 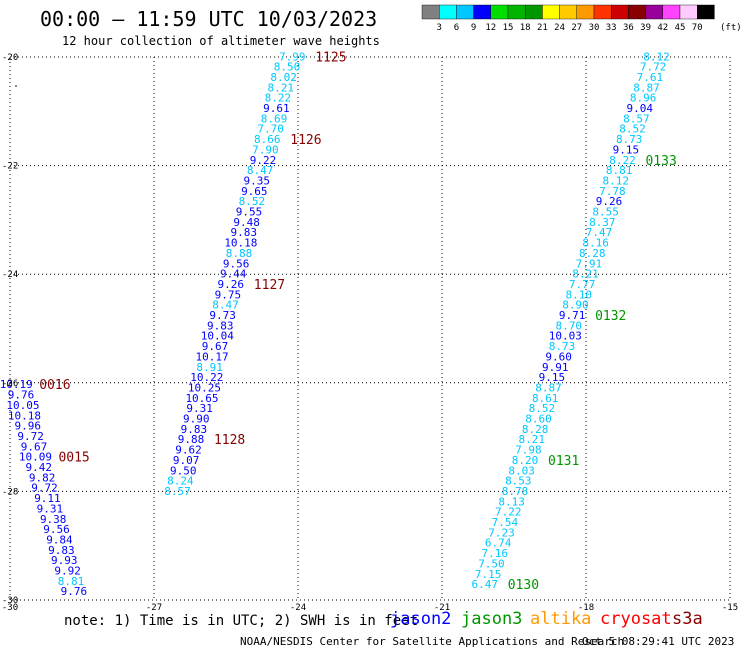 I want to click on swh-value-label: 7.98, so click(x=528, y=450).